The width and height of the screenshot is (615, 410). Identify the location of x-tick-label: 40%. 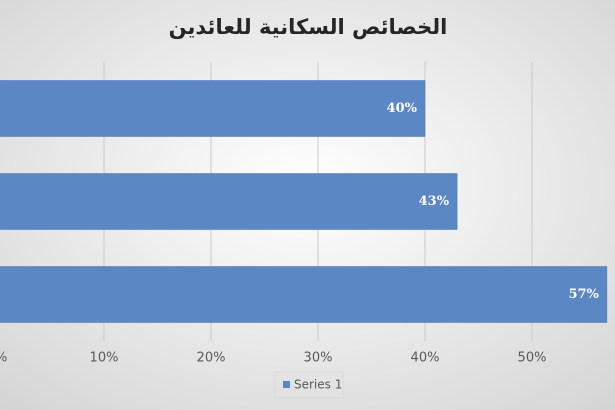
(425, 358).